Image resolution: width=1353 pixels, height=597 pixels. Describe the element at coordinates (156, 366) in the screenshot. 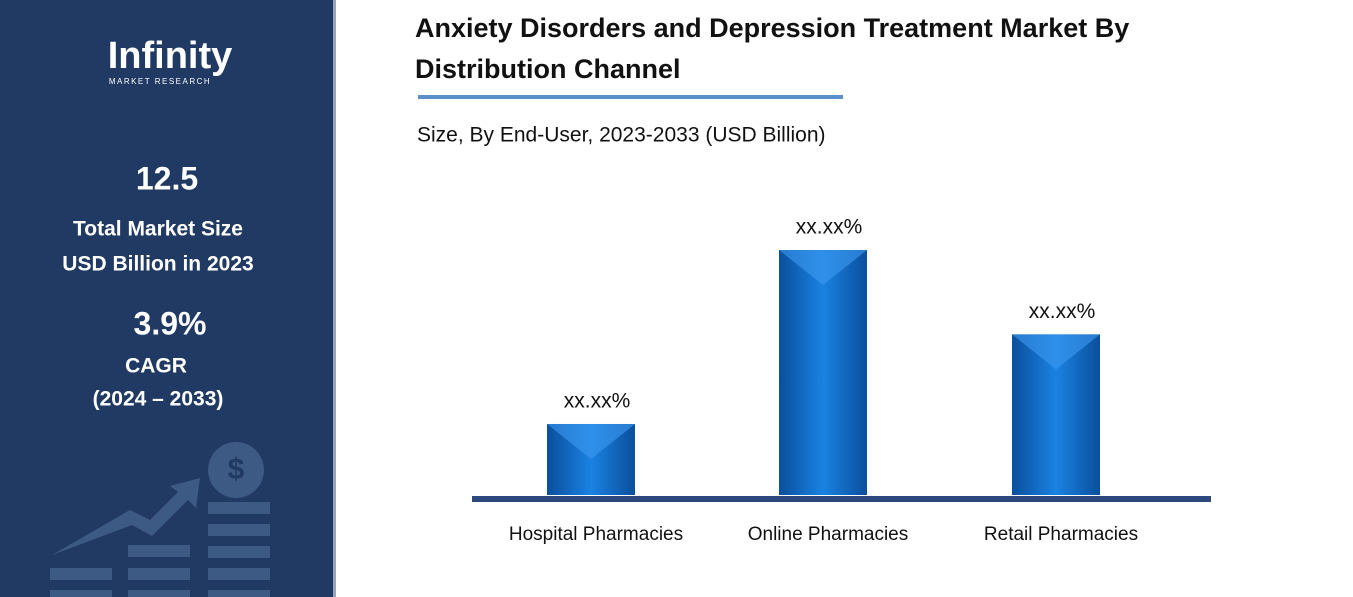

I see `cagr-label: CAGR` at that location.